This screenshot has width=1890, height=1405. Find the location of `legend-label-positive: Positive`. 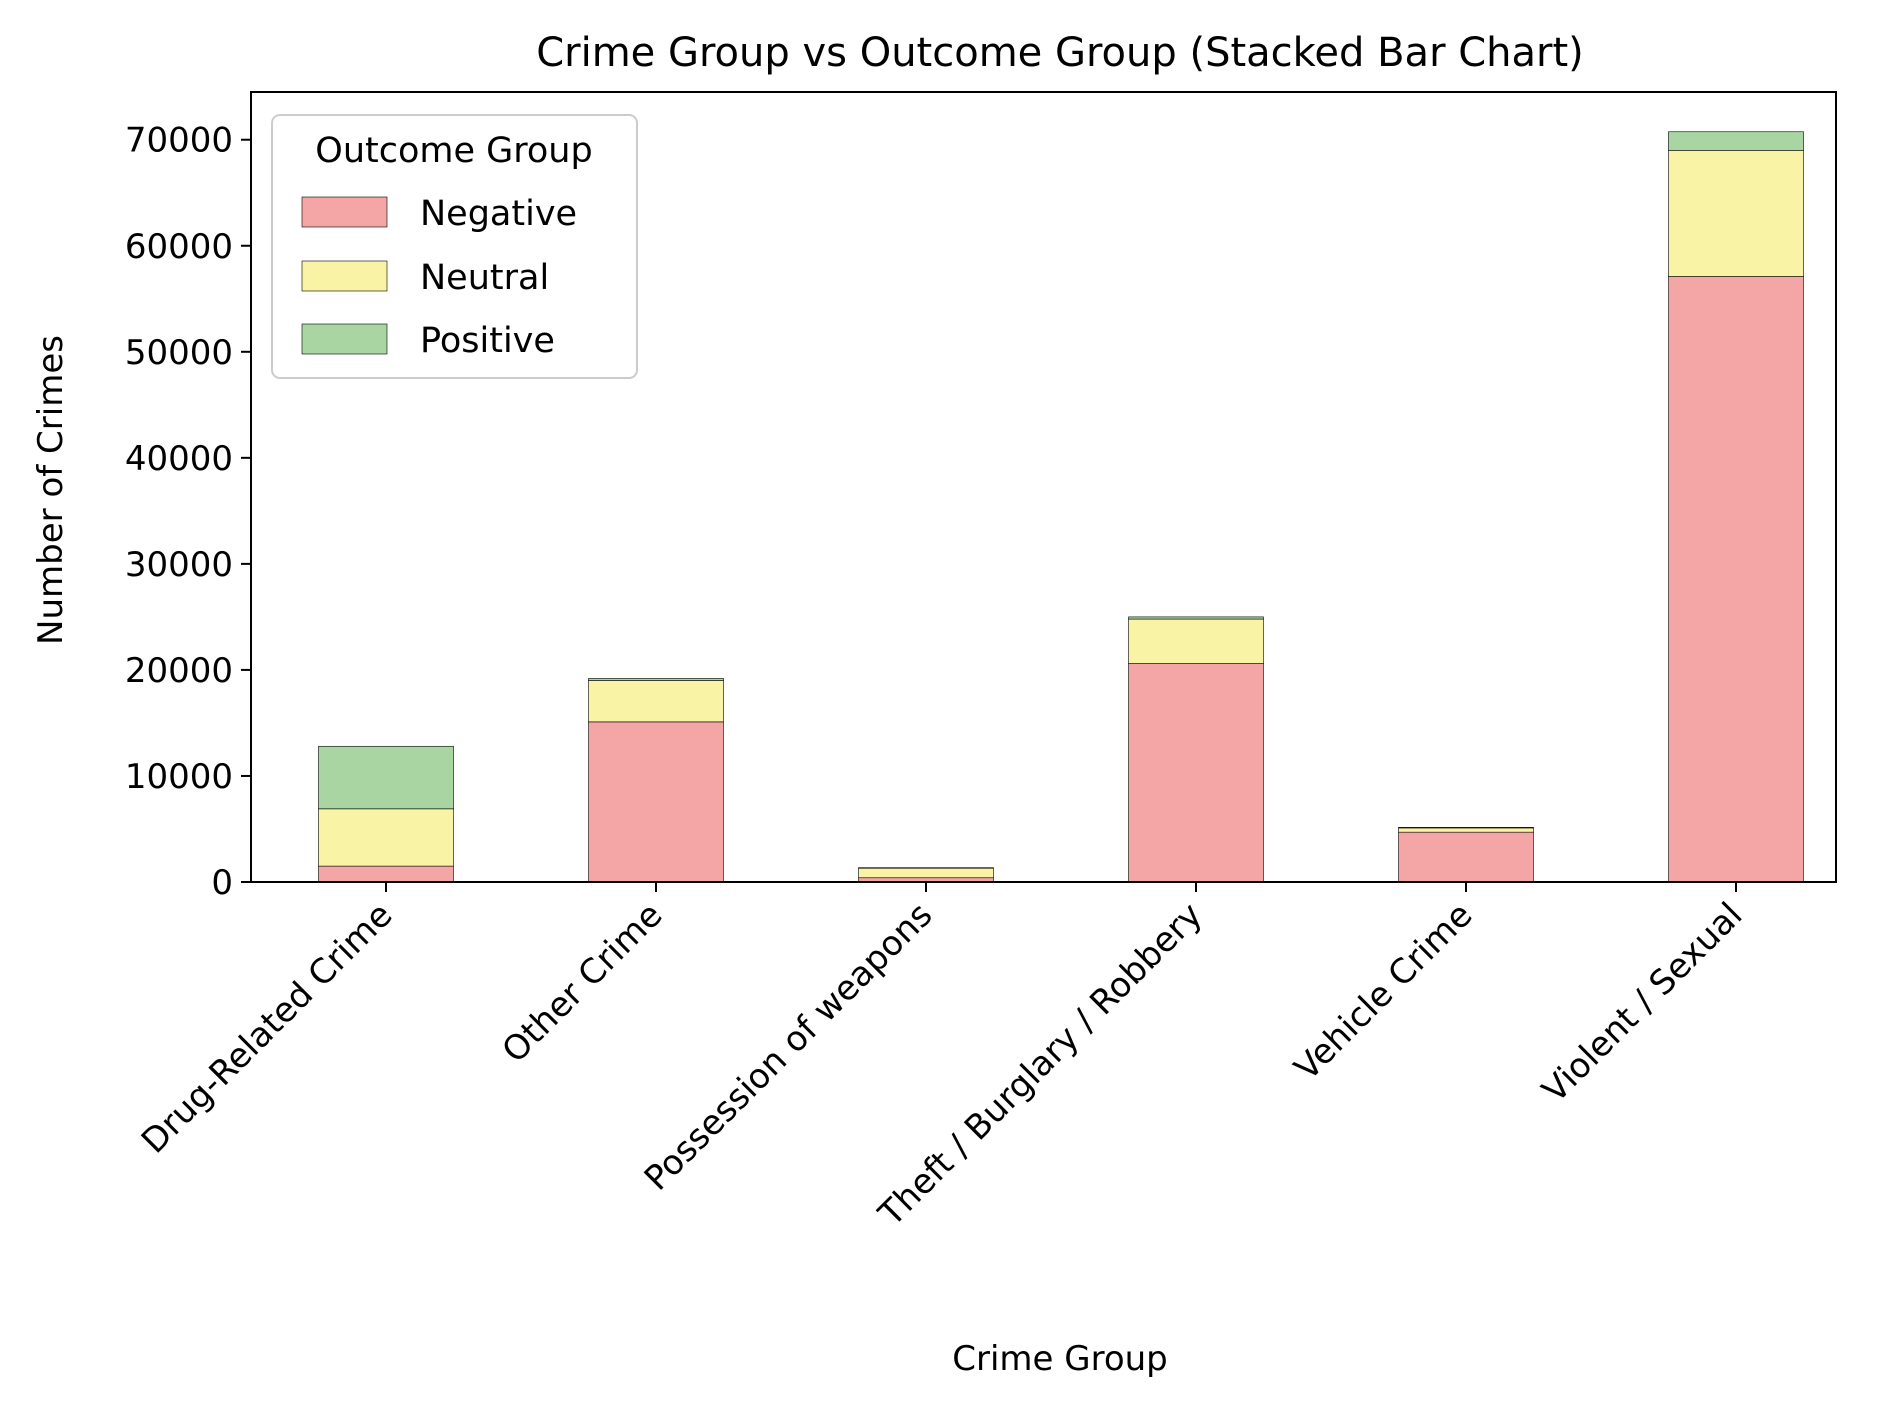

legend-label-positive: Positive is located at coordinates (487, 341).